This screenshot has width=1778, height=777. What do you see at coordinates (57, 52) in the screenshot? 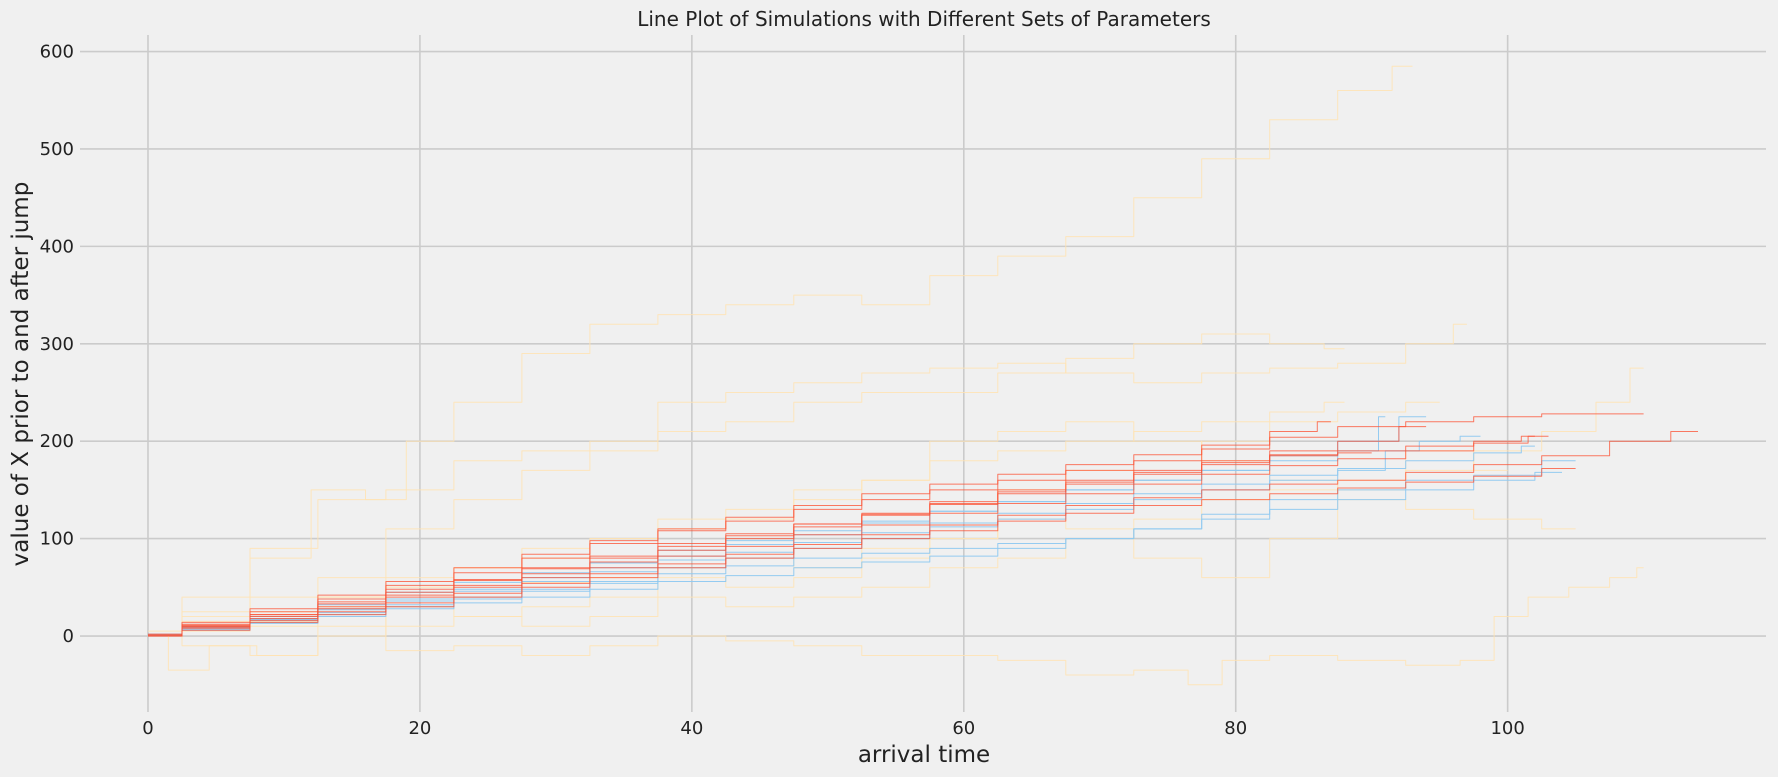
I see `y-tick-label: 600` at bounding box center [57, 52].